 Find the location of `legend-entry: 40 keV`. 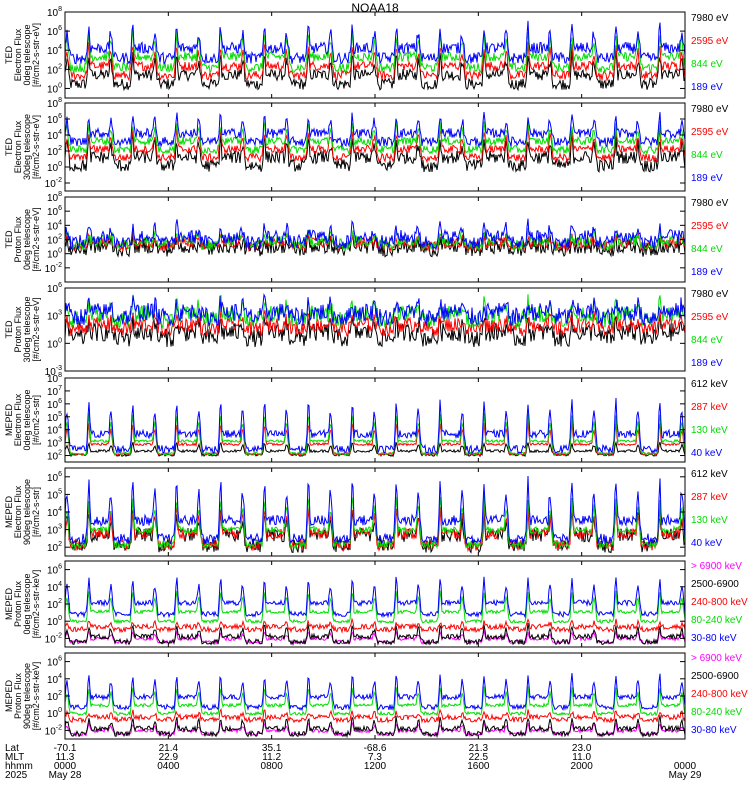

legend-entry: 40 keV is located at coordinates (706, 543).